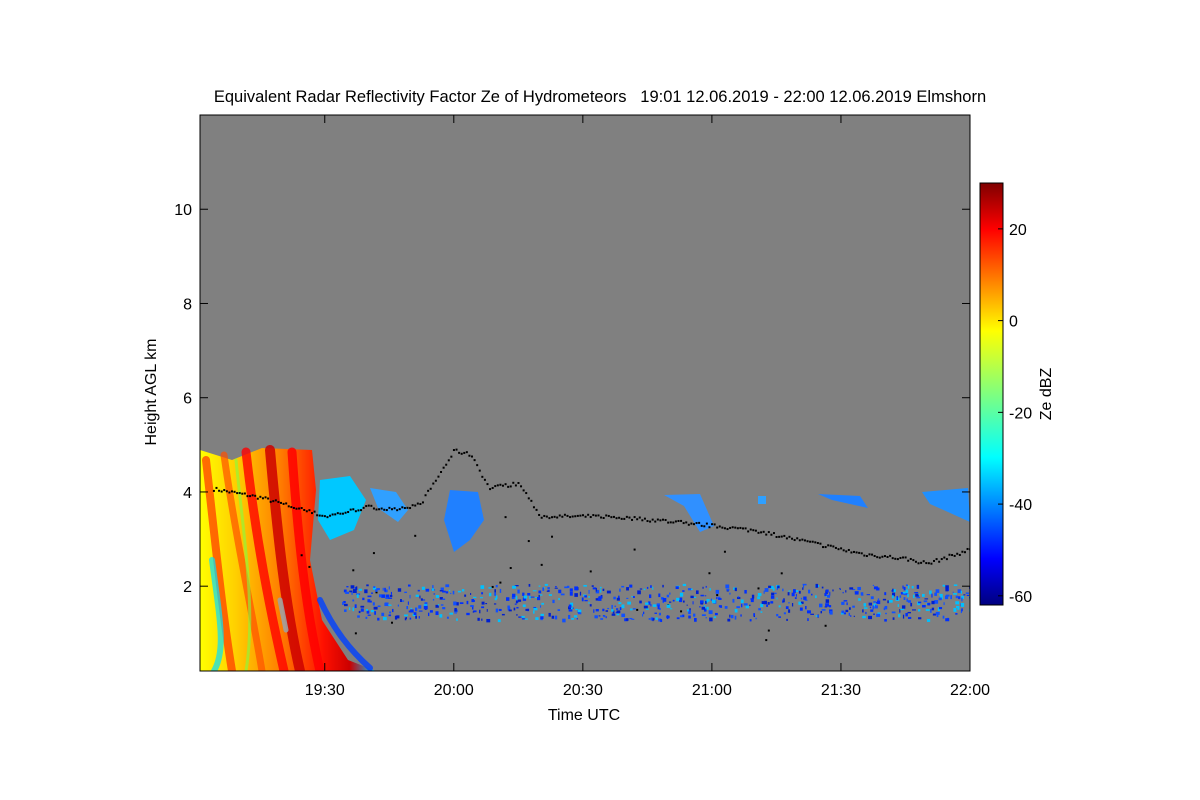 The width and height of the screenshot is (1200, 800). I want to click on x-axis-label: Time UTC, so click(584, 715).